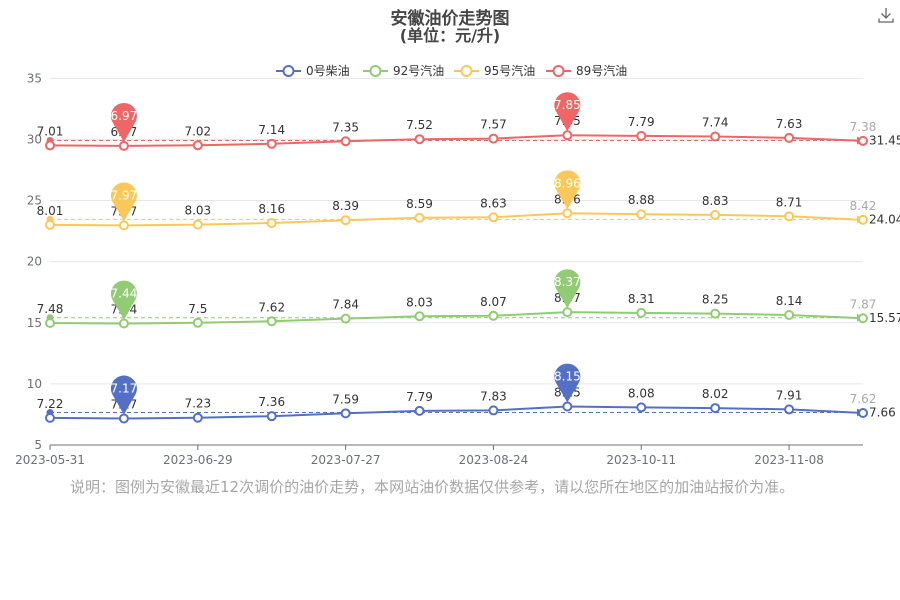 Image resolution: width=900 pixels, height=600 pixels. I want to click on x-tick-label: 2023-07-27, so click(346, 460).